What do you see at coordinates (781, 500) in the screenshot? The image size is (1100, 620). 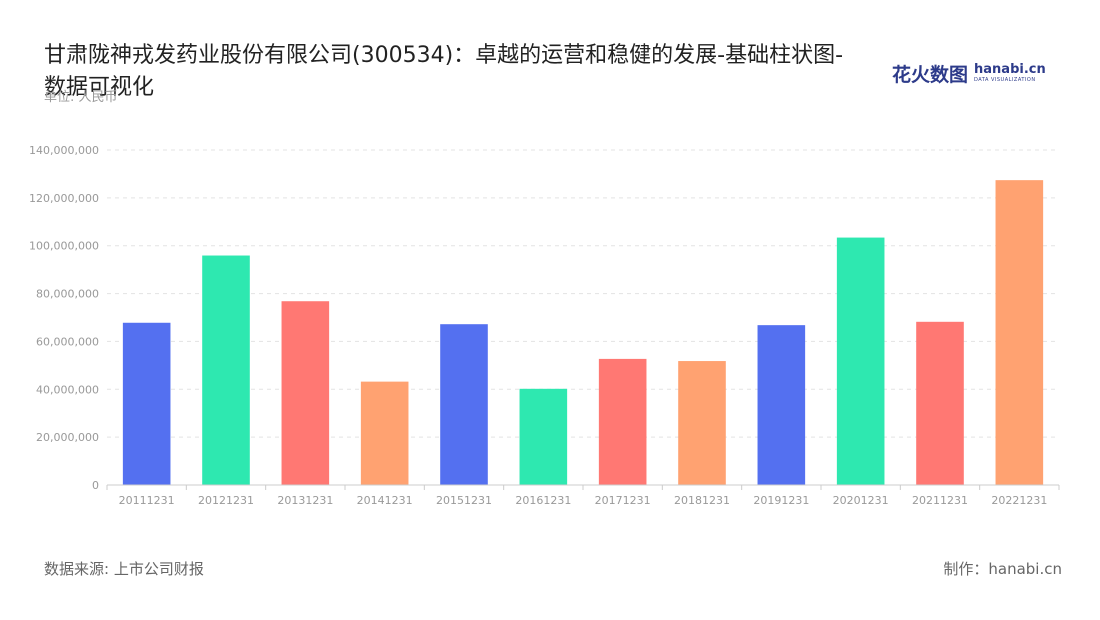 I see `x-tick-label: 20191231` at bounding box center [781, 500].